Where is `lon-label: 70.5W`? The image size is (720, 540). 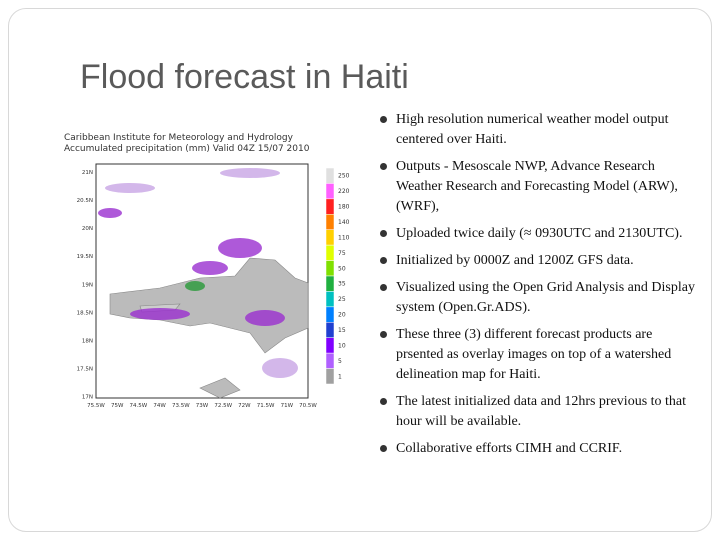
lon-label: 70.5W is located at coordinates (308, 406).